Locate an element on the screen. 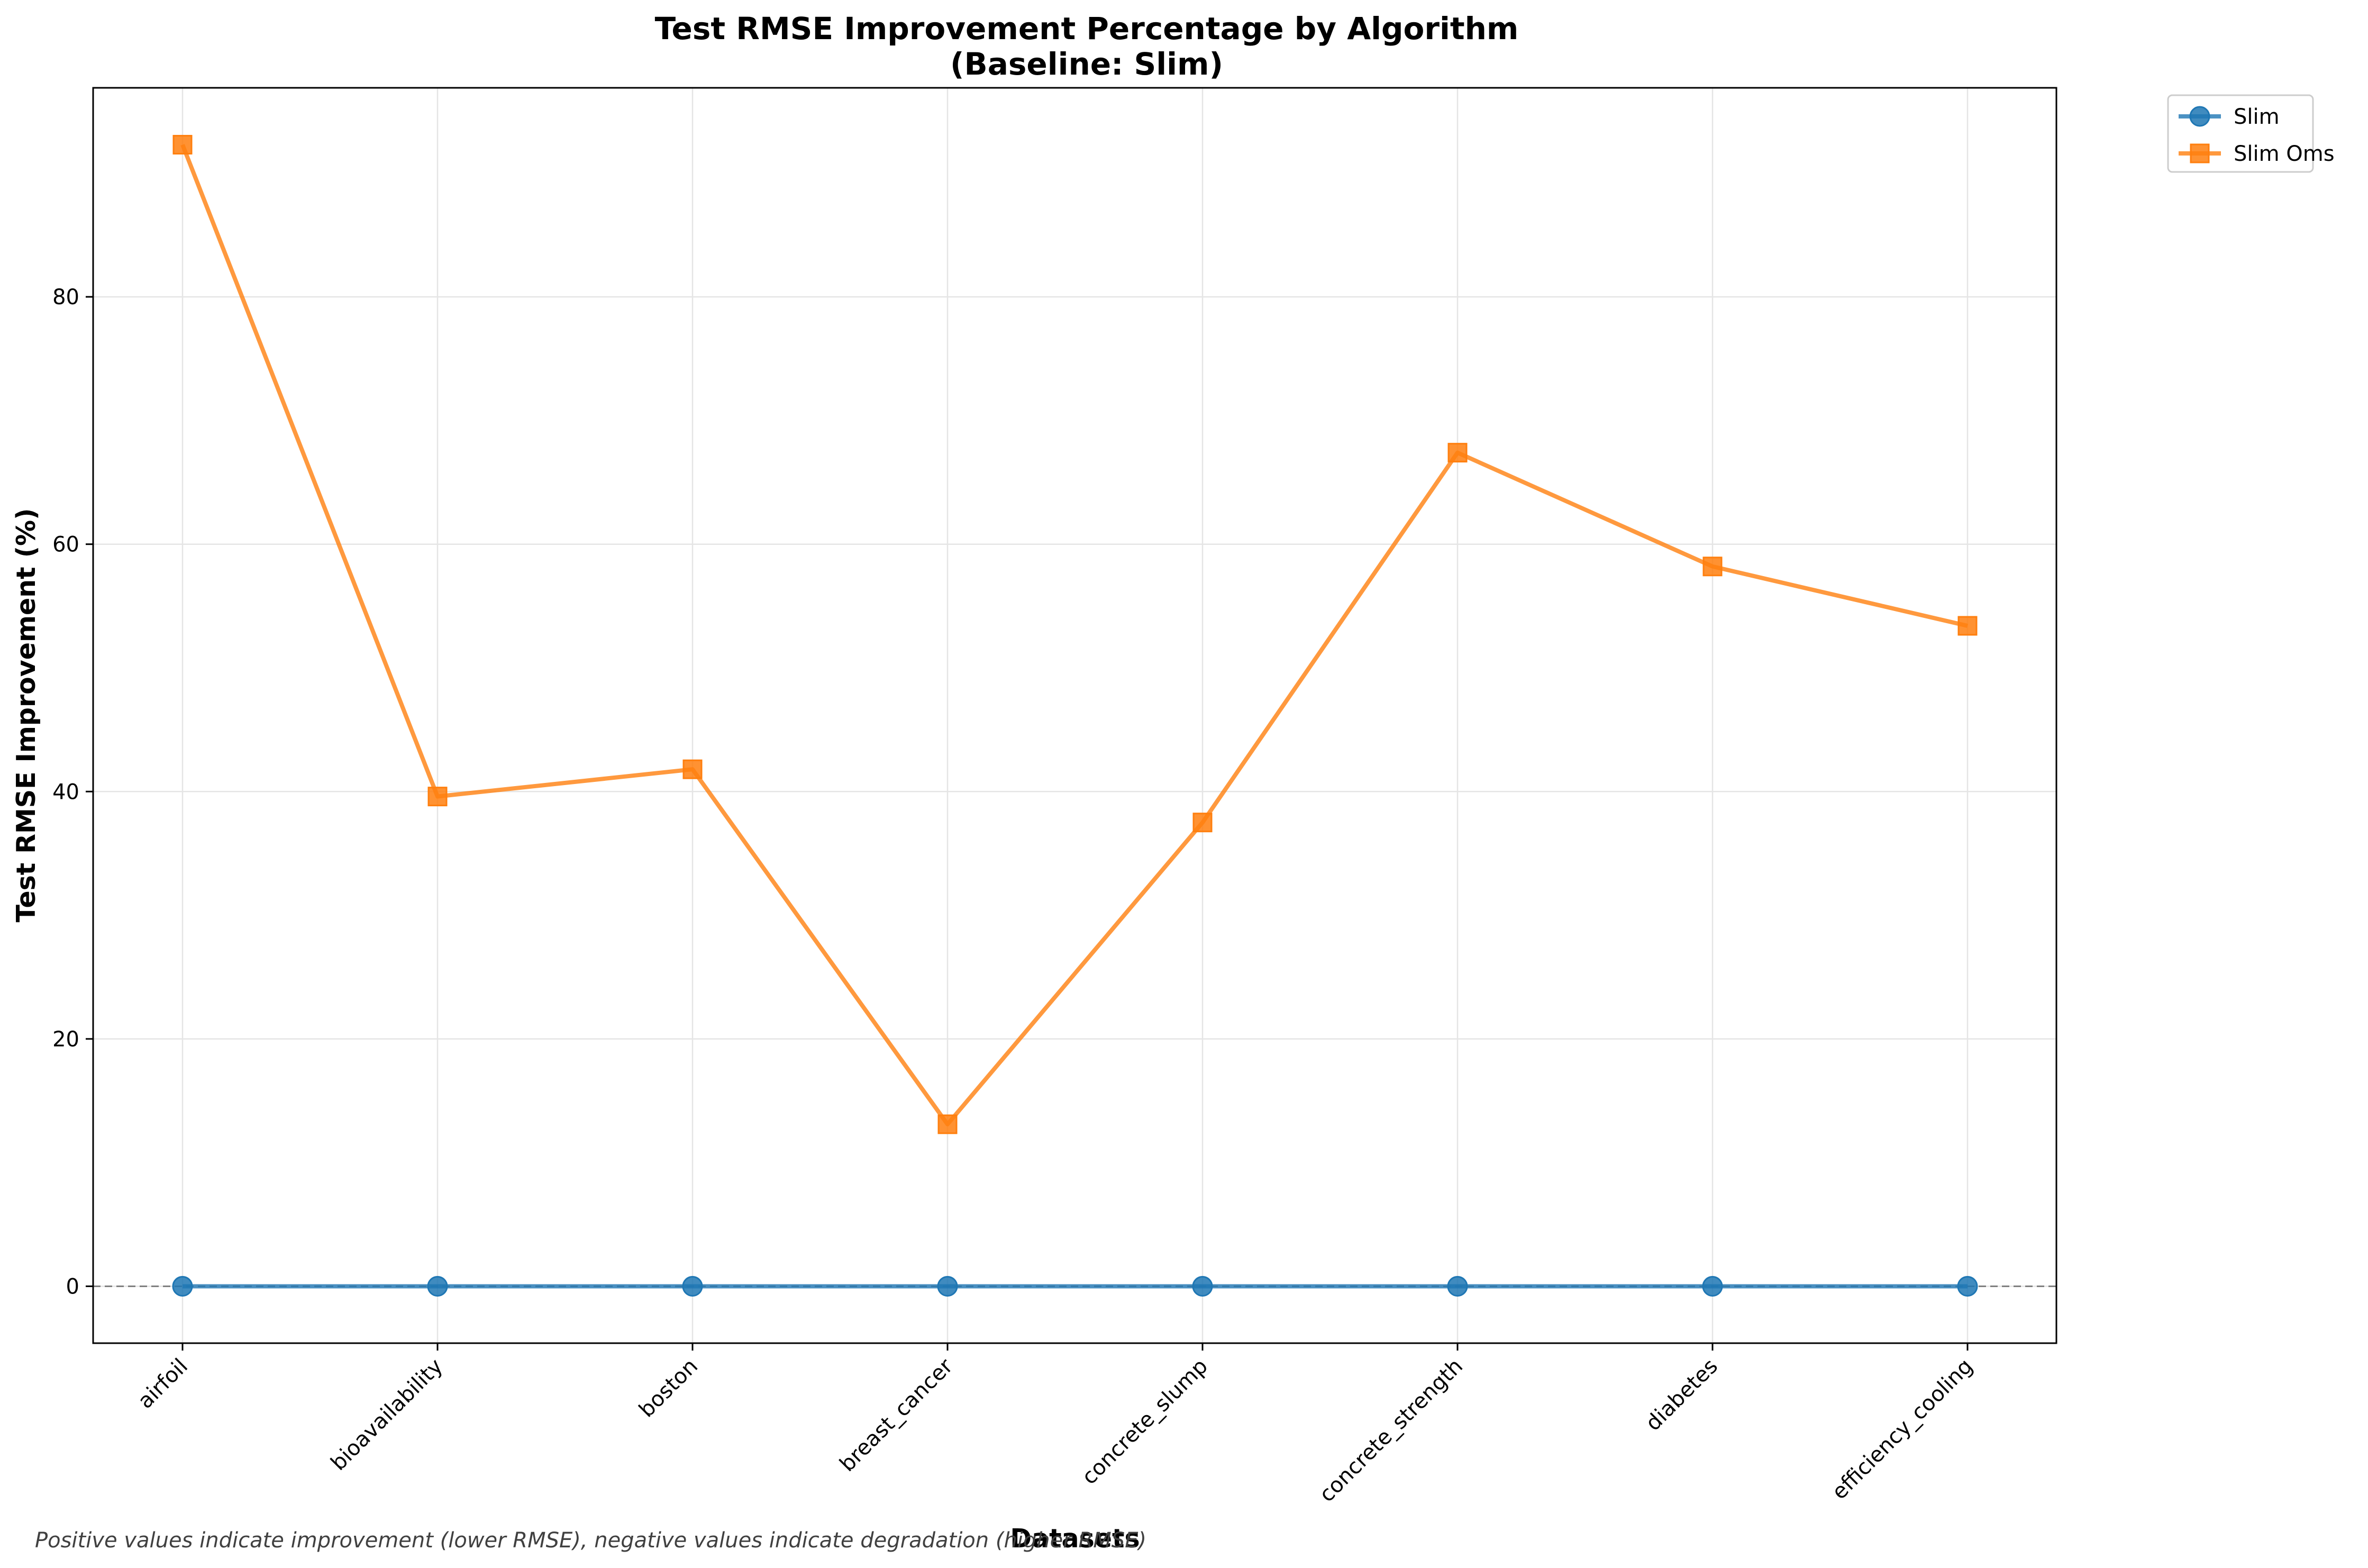 This screenshot has width=2368, height=1568. y-tick-label: 80 is located at coordinates (65, 297).